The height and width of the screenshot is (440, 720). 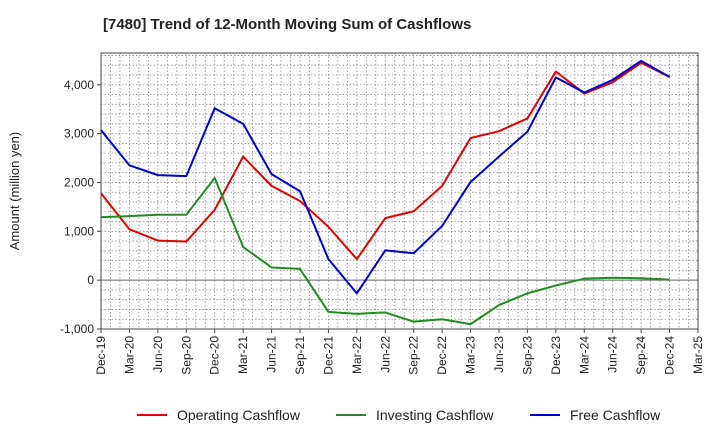 I want to click on y-tick-label: 0, so click(x=90, y=280).